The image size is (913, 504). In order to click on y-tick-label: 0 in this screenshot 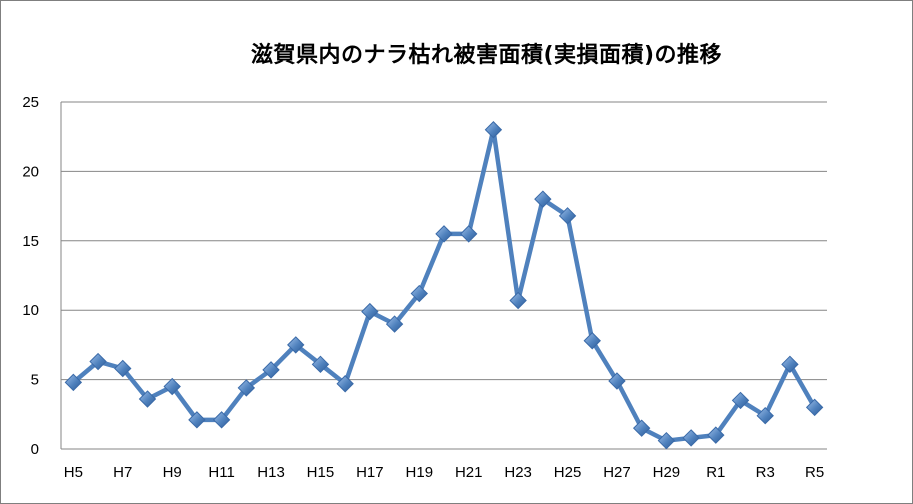, I will do `click(35, 449)`.